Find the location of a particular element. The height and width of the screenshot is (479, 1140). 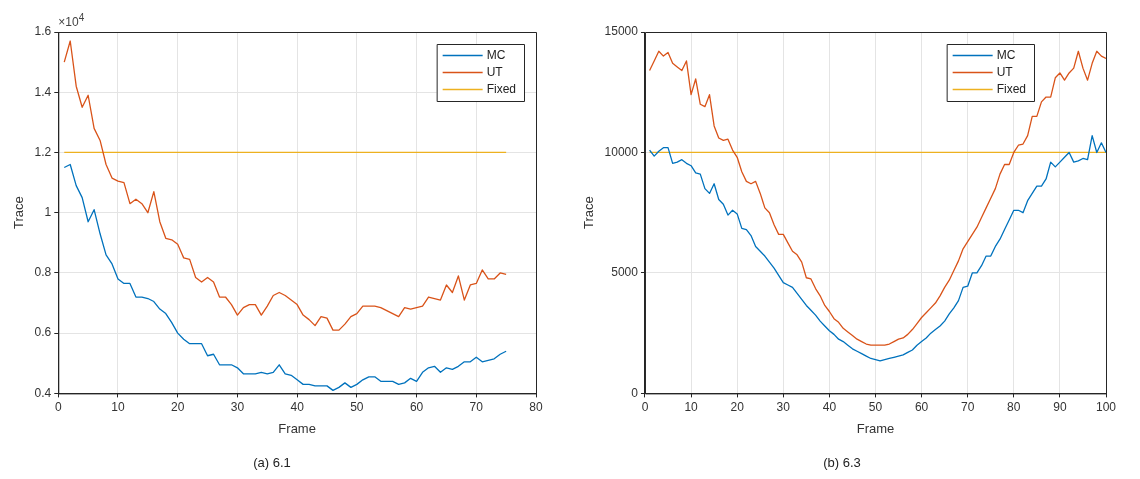

y-tick-label: 1.2 is located at coordinates (43, 151).